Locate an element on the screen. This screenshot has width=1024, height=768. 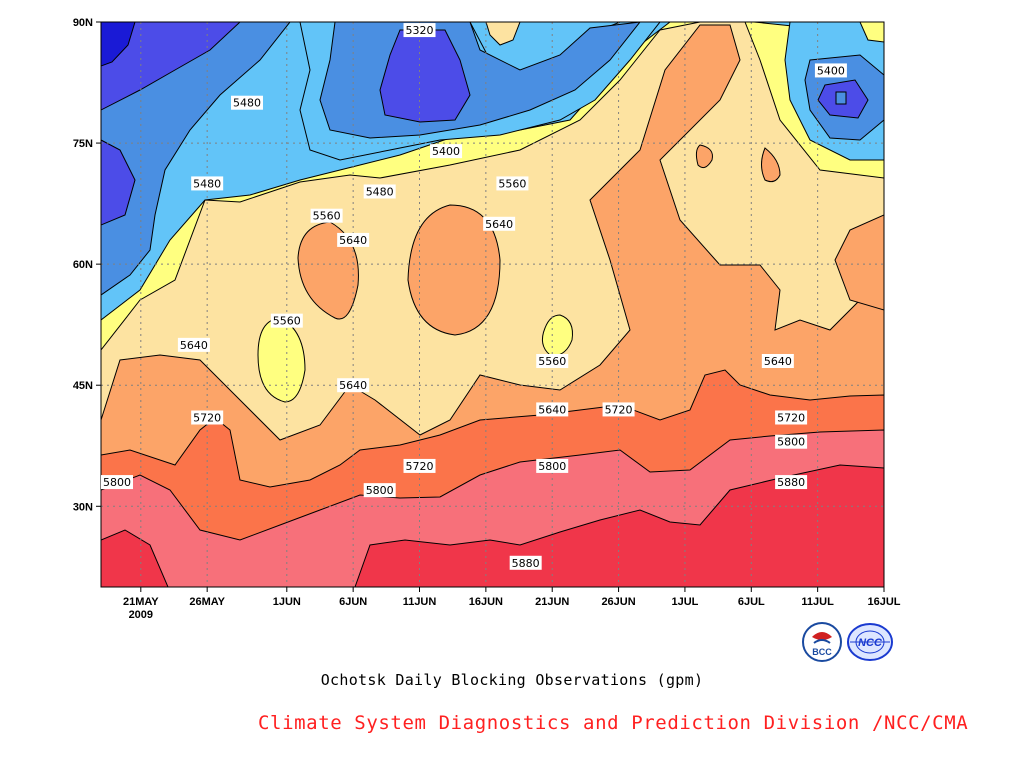
y-tick-label: 45N is located at coordinates (83, 386).